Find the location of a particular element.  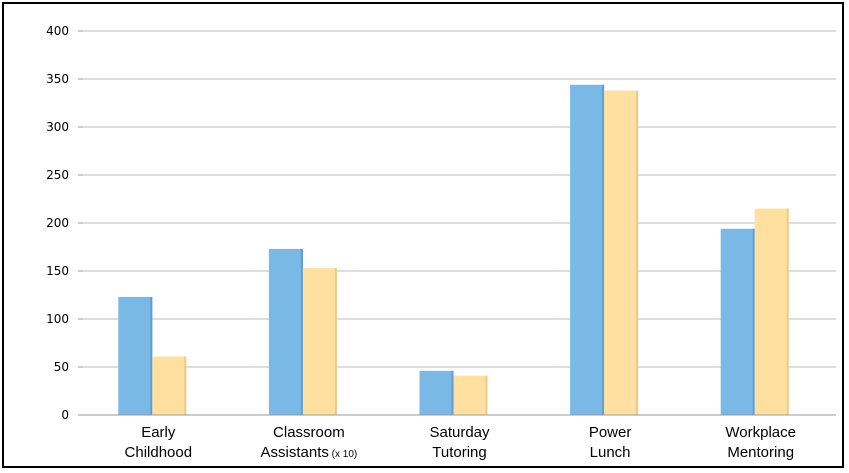

x-tick-label-childhood: Early Childhood is located at coordinates (158, 443).